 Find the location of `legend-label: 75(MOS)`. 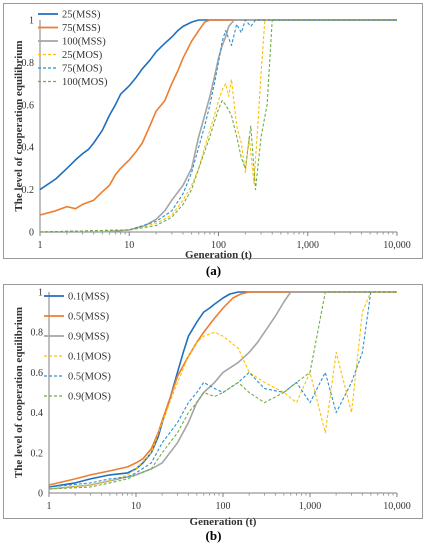

legend-label: 75(MOS) is located at coordinates (82, 69).